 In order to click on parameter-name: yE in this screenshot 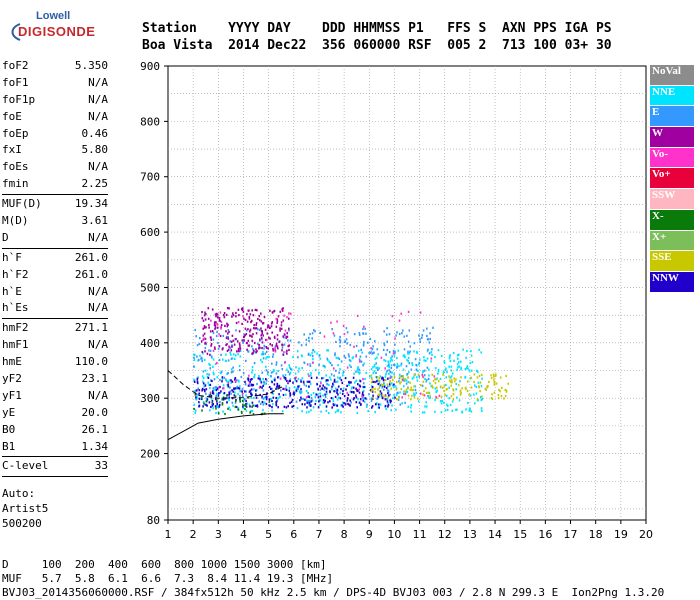, I will do `click(9, 412)`.